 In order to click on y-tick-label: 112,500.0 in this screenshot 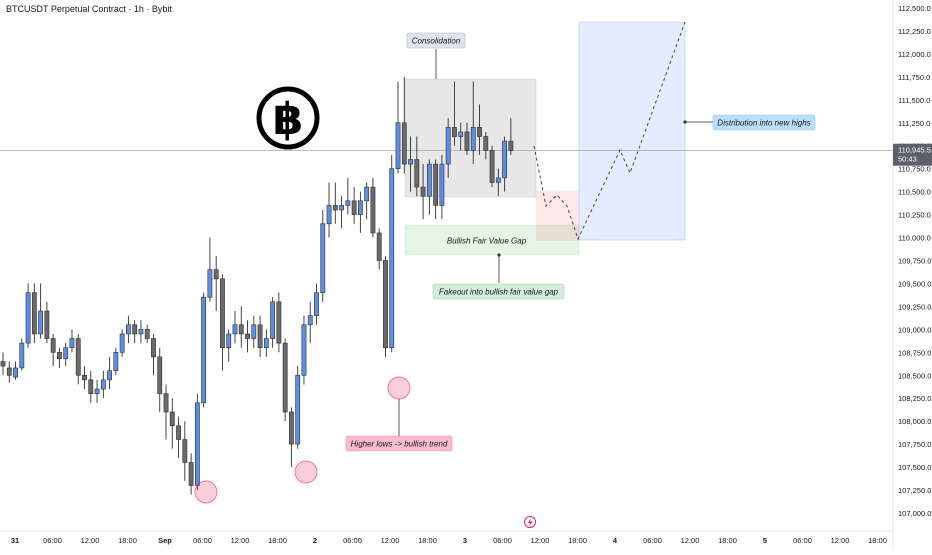, I will do `click(914, 8)`.